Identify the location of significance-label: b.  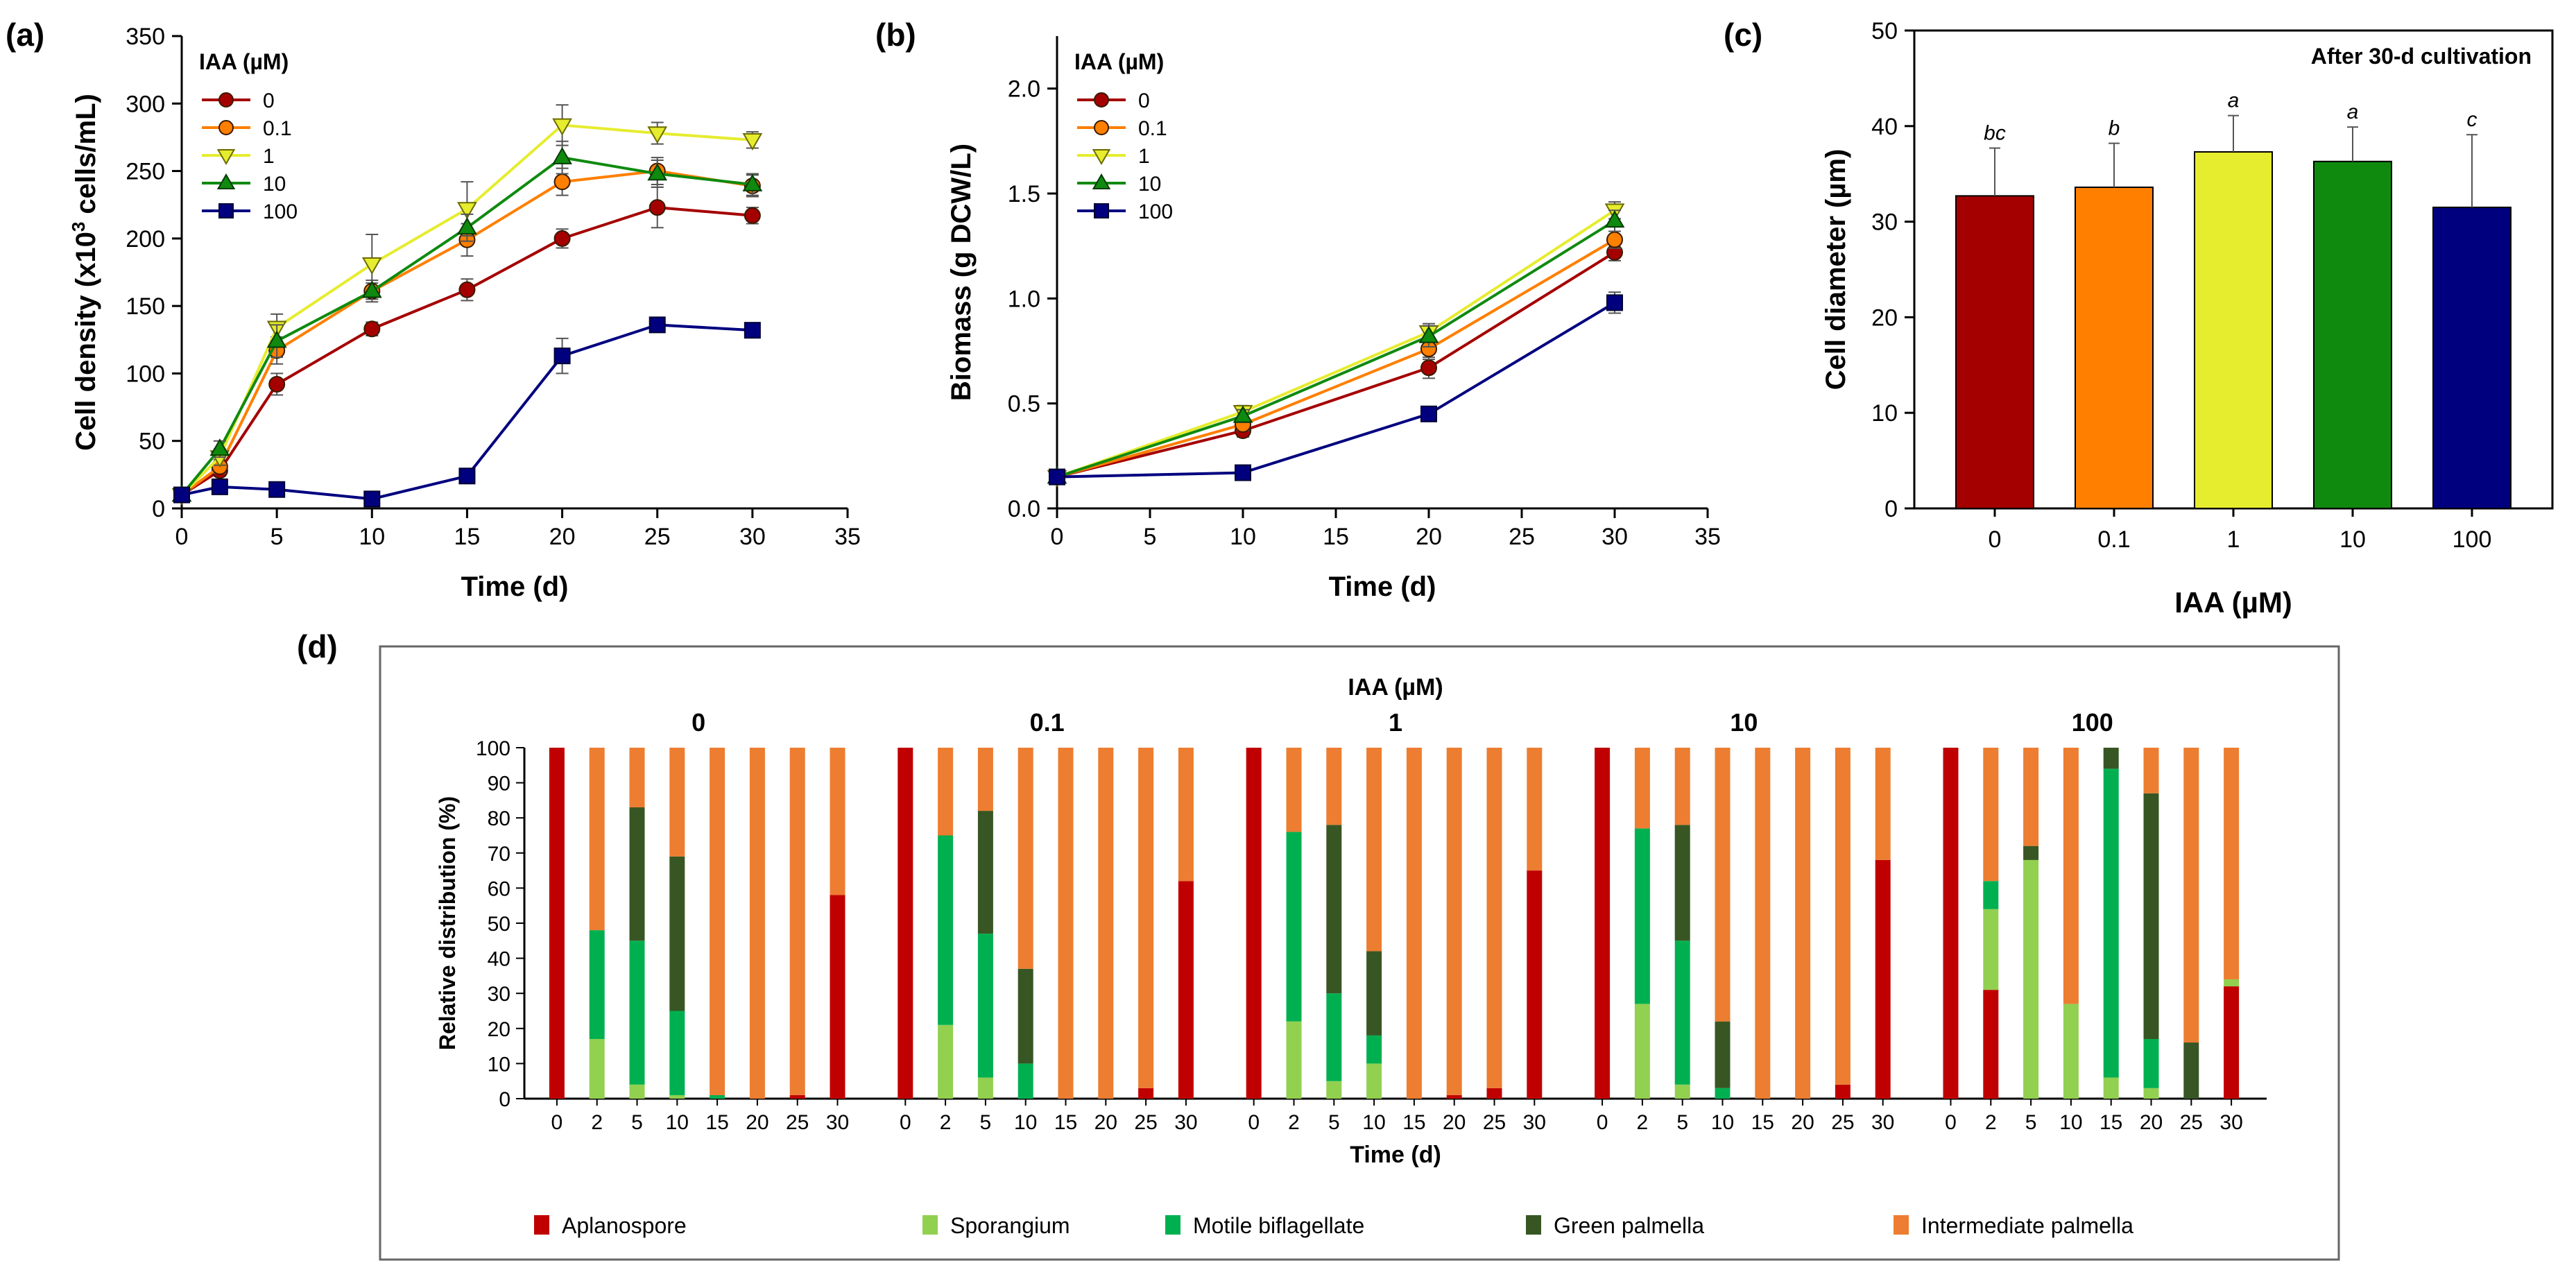
(2114, 128).